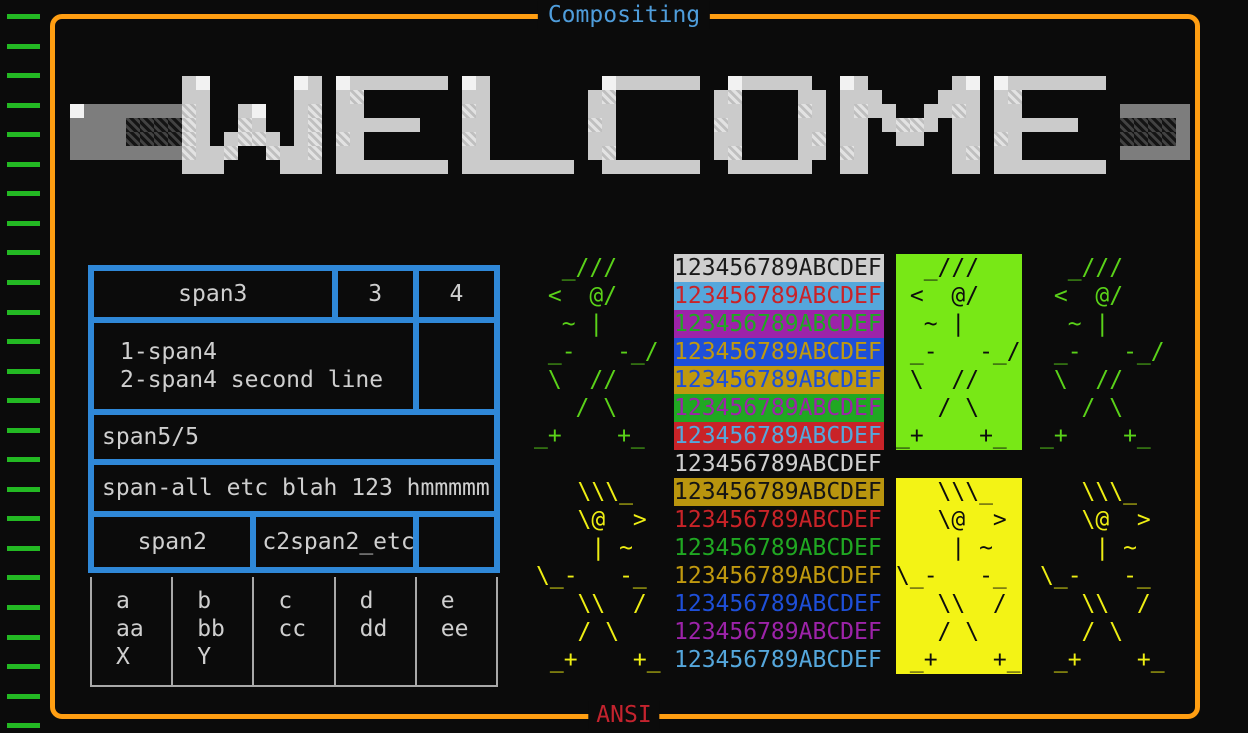 The width and height of the screenshot is (1248, 733). Describe the element at coordinates (294, 632) in the screenshot. I see `data-grid: a aa X b bb Y c cc d dd e ee` at that location.